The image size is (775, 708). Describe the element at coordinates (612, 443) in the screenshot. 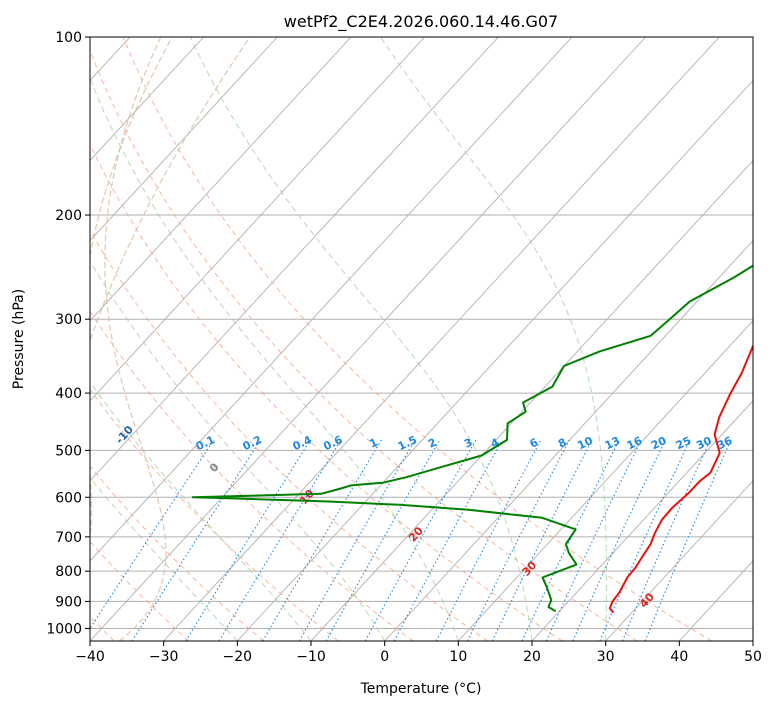

I see `mixing-ratio-label: 13` at that location.